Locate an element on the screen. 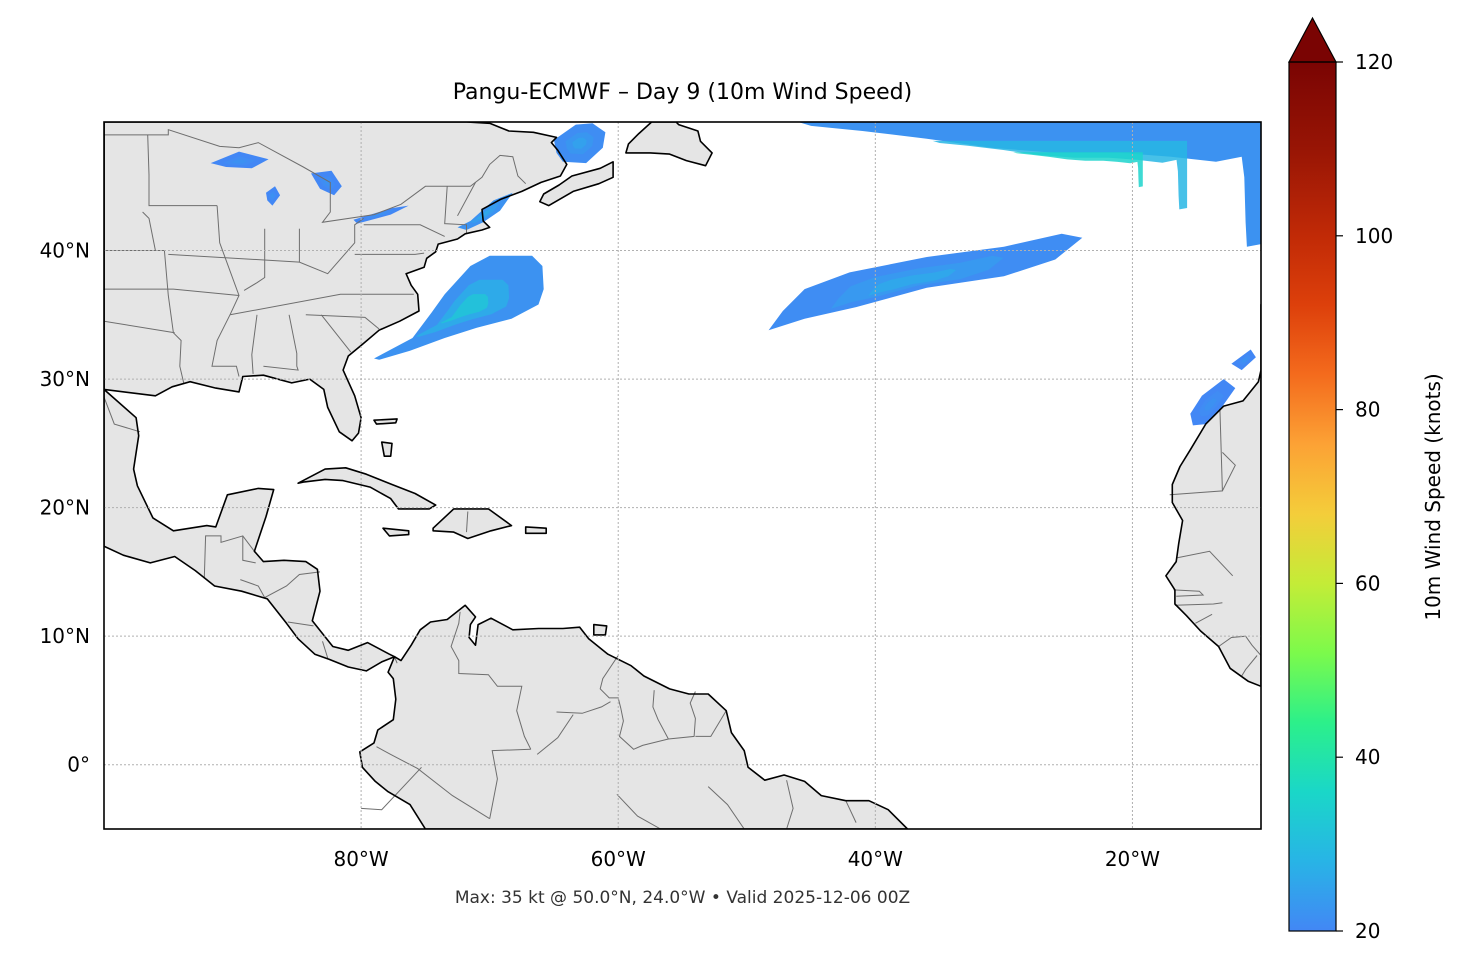 The width and height of the screenshot is (1466, 969). colorbar-ticks: 20 40 60 80 100 120 is located at coordinates (1364, 496).